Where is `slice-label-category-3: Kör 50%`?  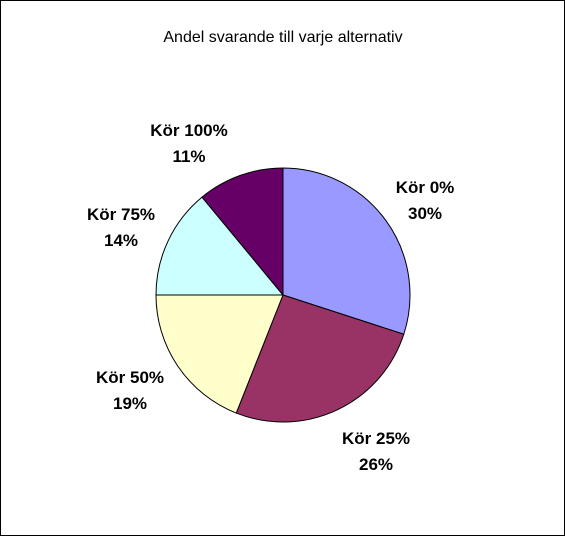
slice-label-category-3: Kör 50% is located at coordinates (130, 377).